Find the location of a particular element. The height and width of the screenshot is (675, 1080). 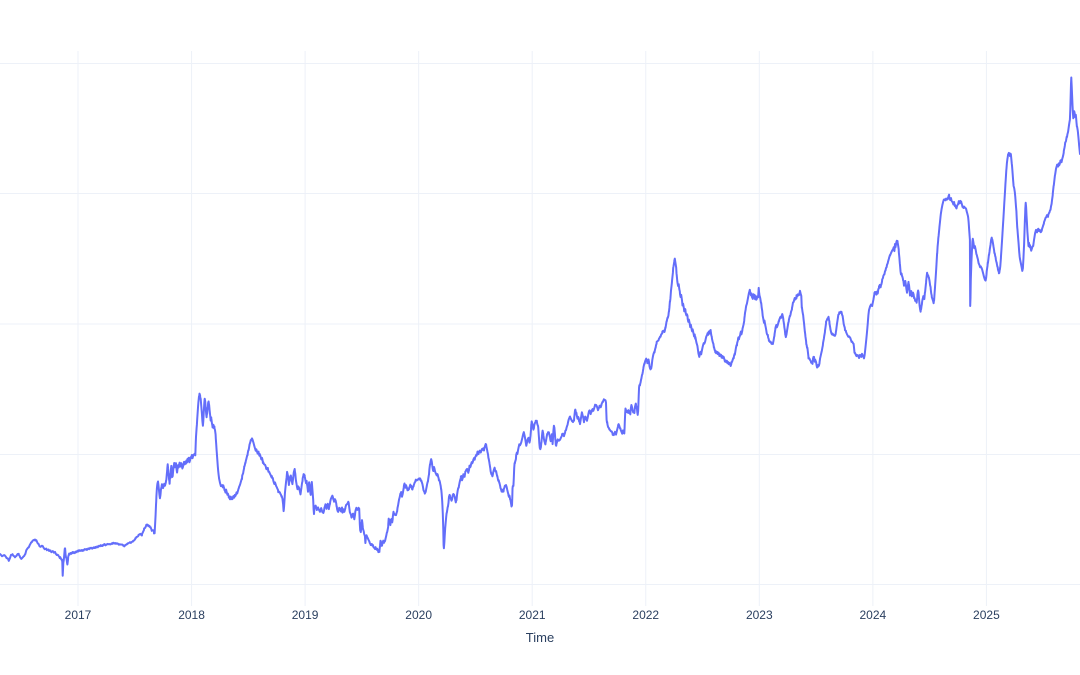

svg-text: 2020 is located at coordinates (418, 615).